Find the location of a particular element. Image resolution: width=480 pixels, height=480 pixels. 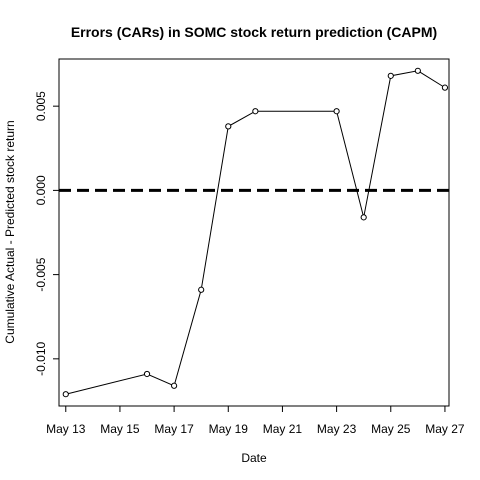

y-tick-label: 0.000 is located at coordinates (41, 190).